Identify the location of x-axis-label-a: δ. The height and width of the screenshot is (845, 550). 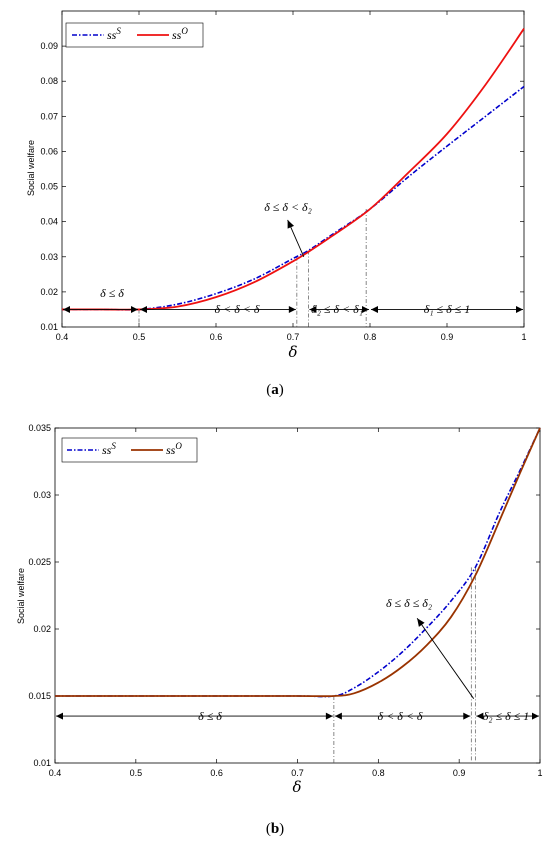
(292, 352).